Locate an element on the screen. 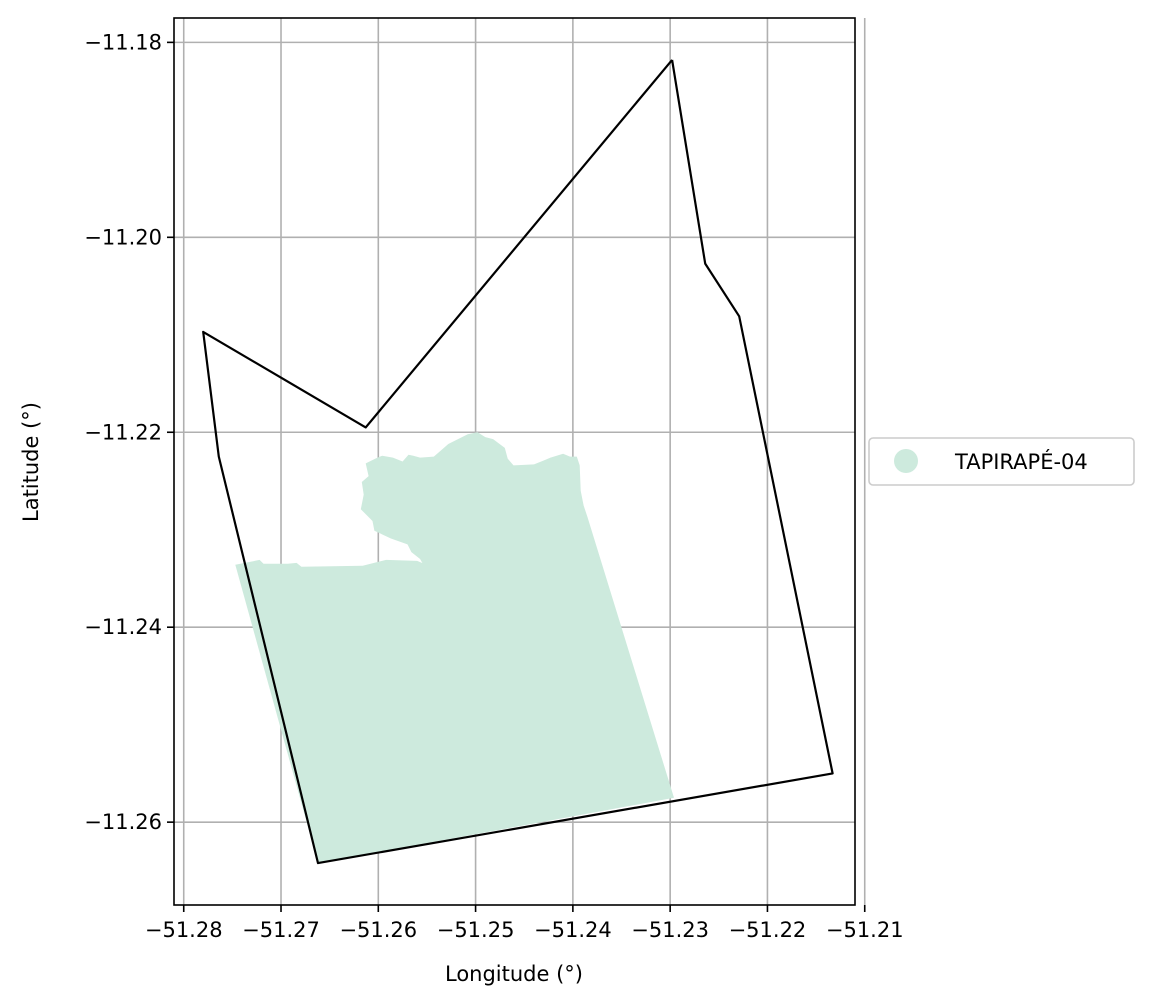  x-tick-label: −51.26 is located at coordinates (378, 930).